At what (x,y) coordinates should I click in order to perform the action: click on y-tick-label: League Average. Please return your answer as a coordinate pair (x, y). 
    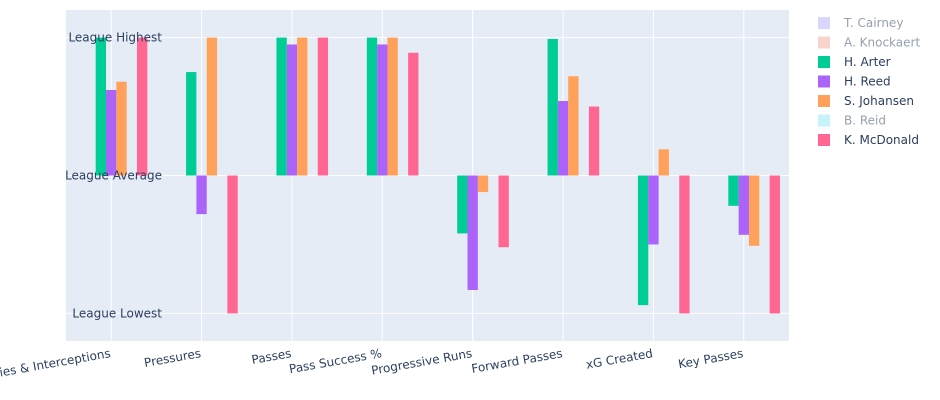
    Looking at the image, I should click on (113, 176).